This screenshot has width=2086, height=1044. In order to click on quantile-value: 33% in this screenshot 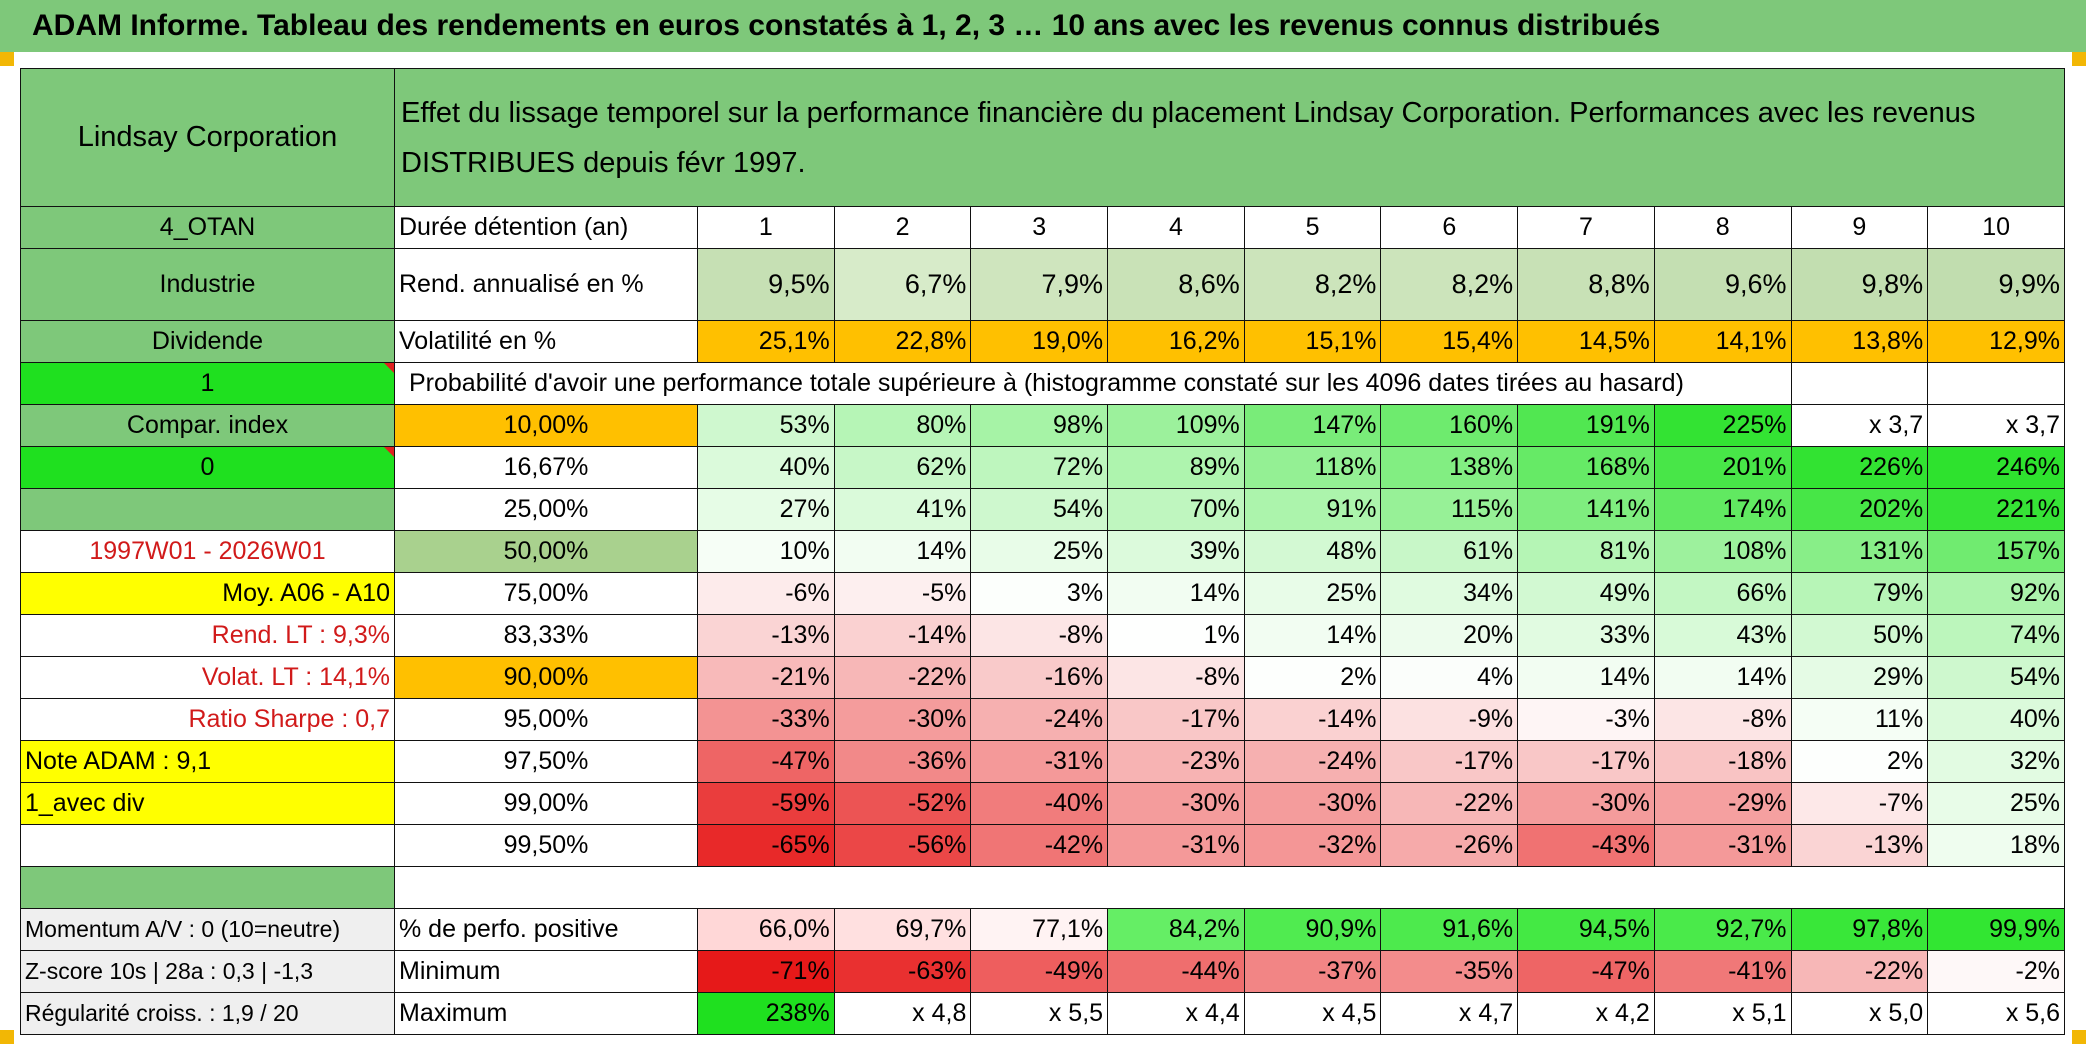, I will do `click(1586, 635)`.